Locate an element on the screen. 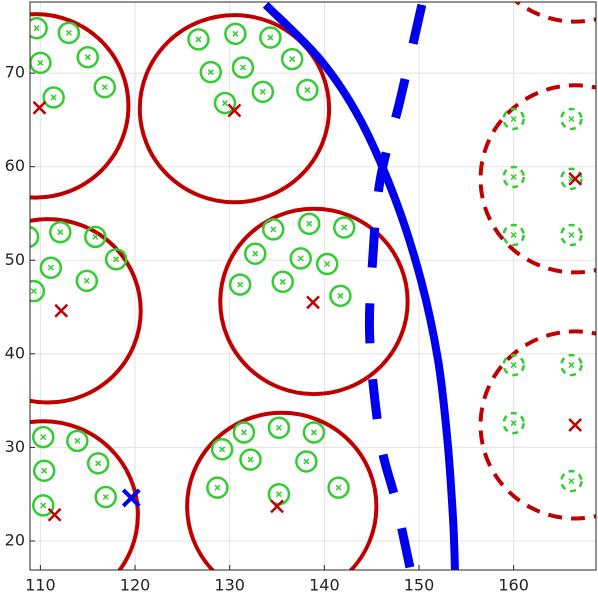 The width and height of the screenshot is (598, 599). y-tick-label: 20 is located at coordinates (15, 539).